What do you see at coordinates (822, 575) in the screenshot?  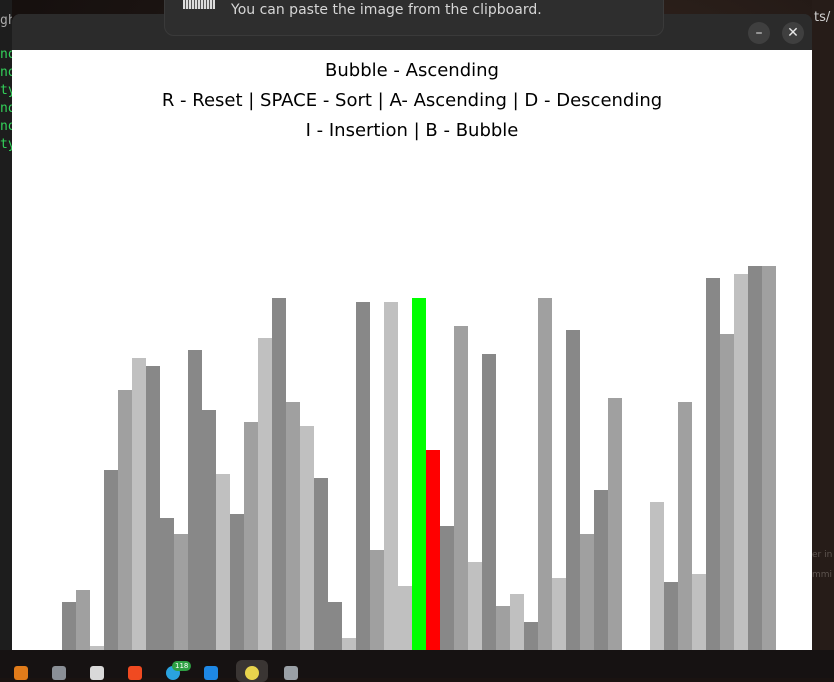 I see `background-window-text: mmi` at bounding box center [822, 575].